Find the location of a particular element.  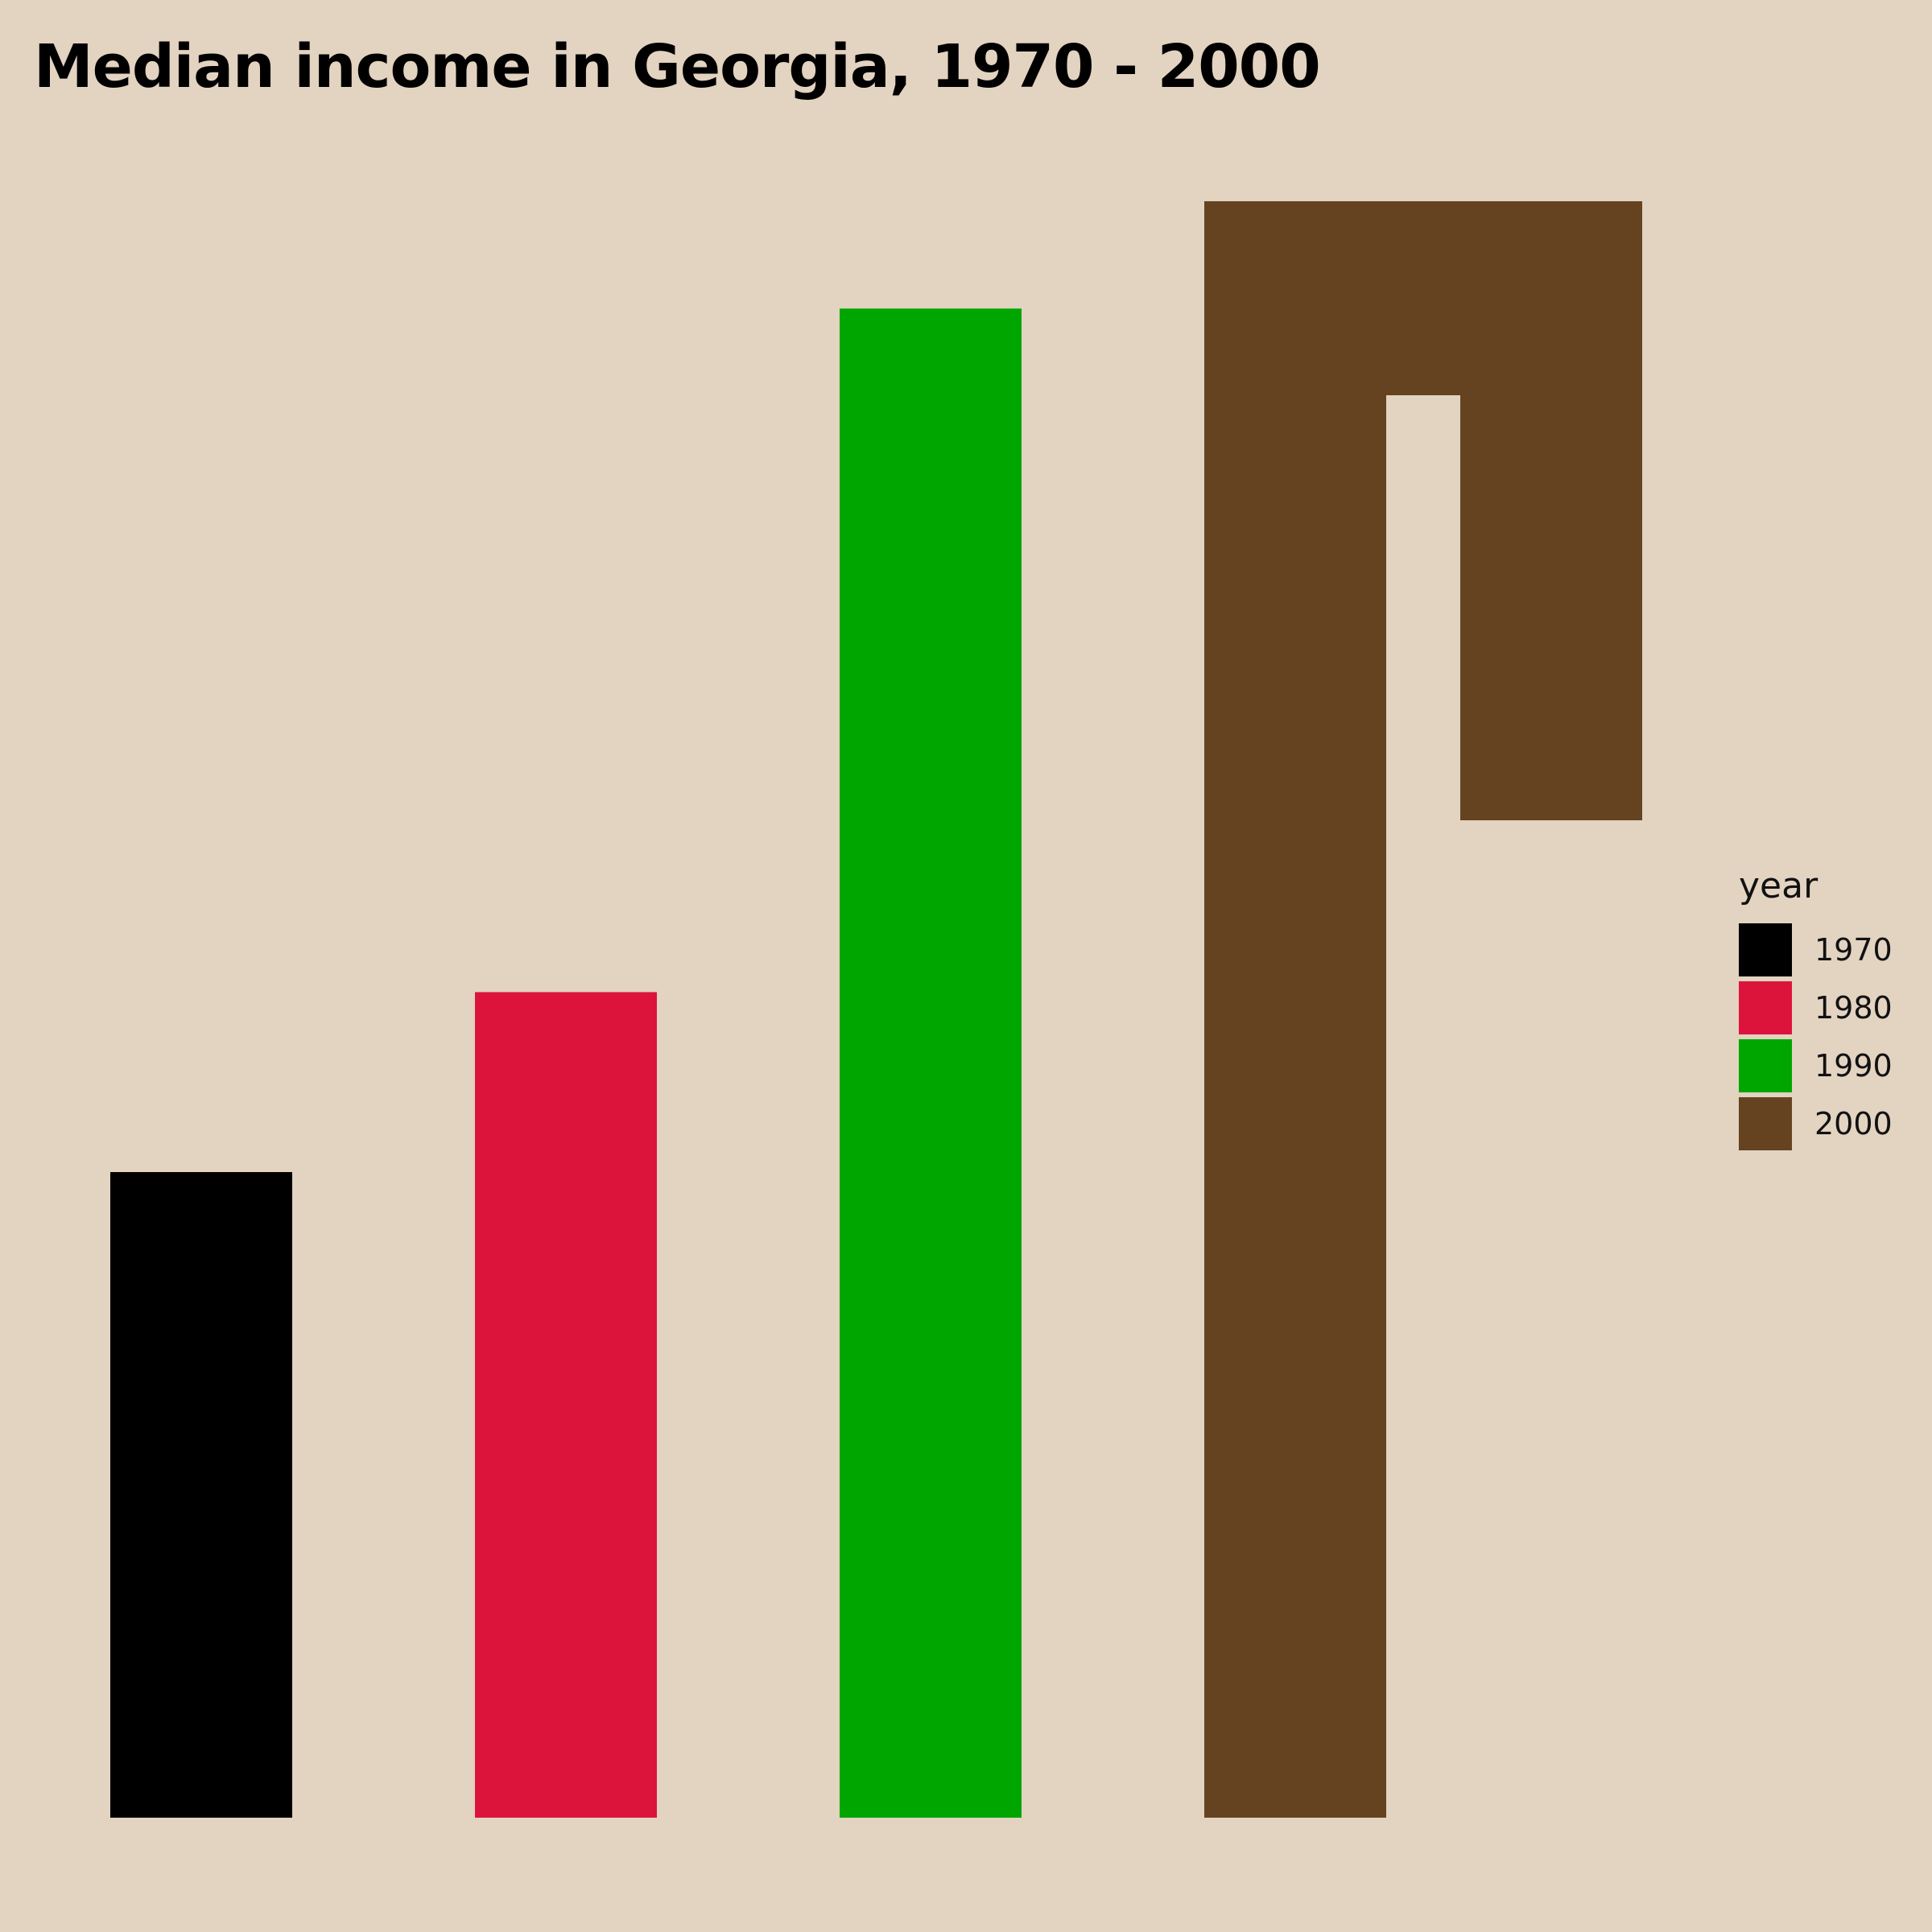

legend-label-1990: 1990 is located at coordinates (1853, 1066).